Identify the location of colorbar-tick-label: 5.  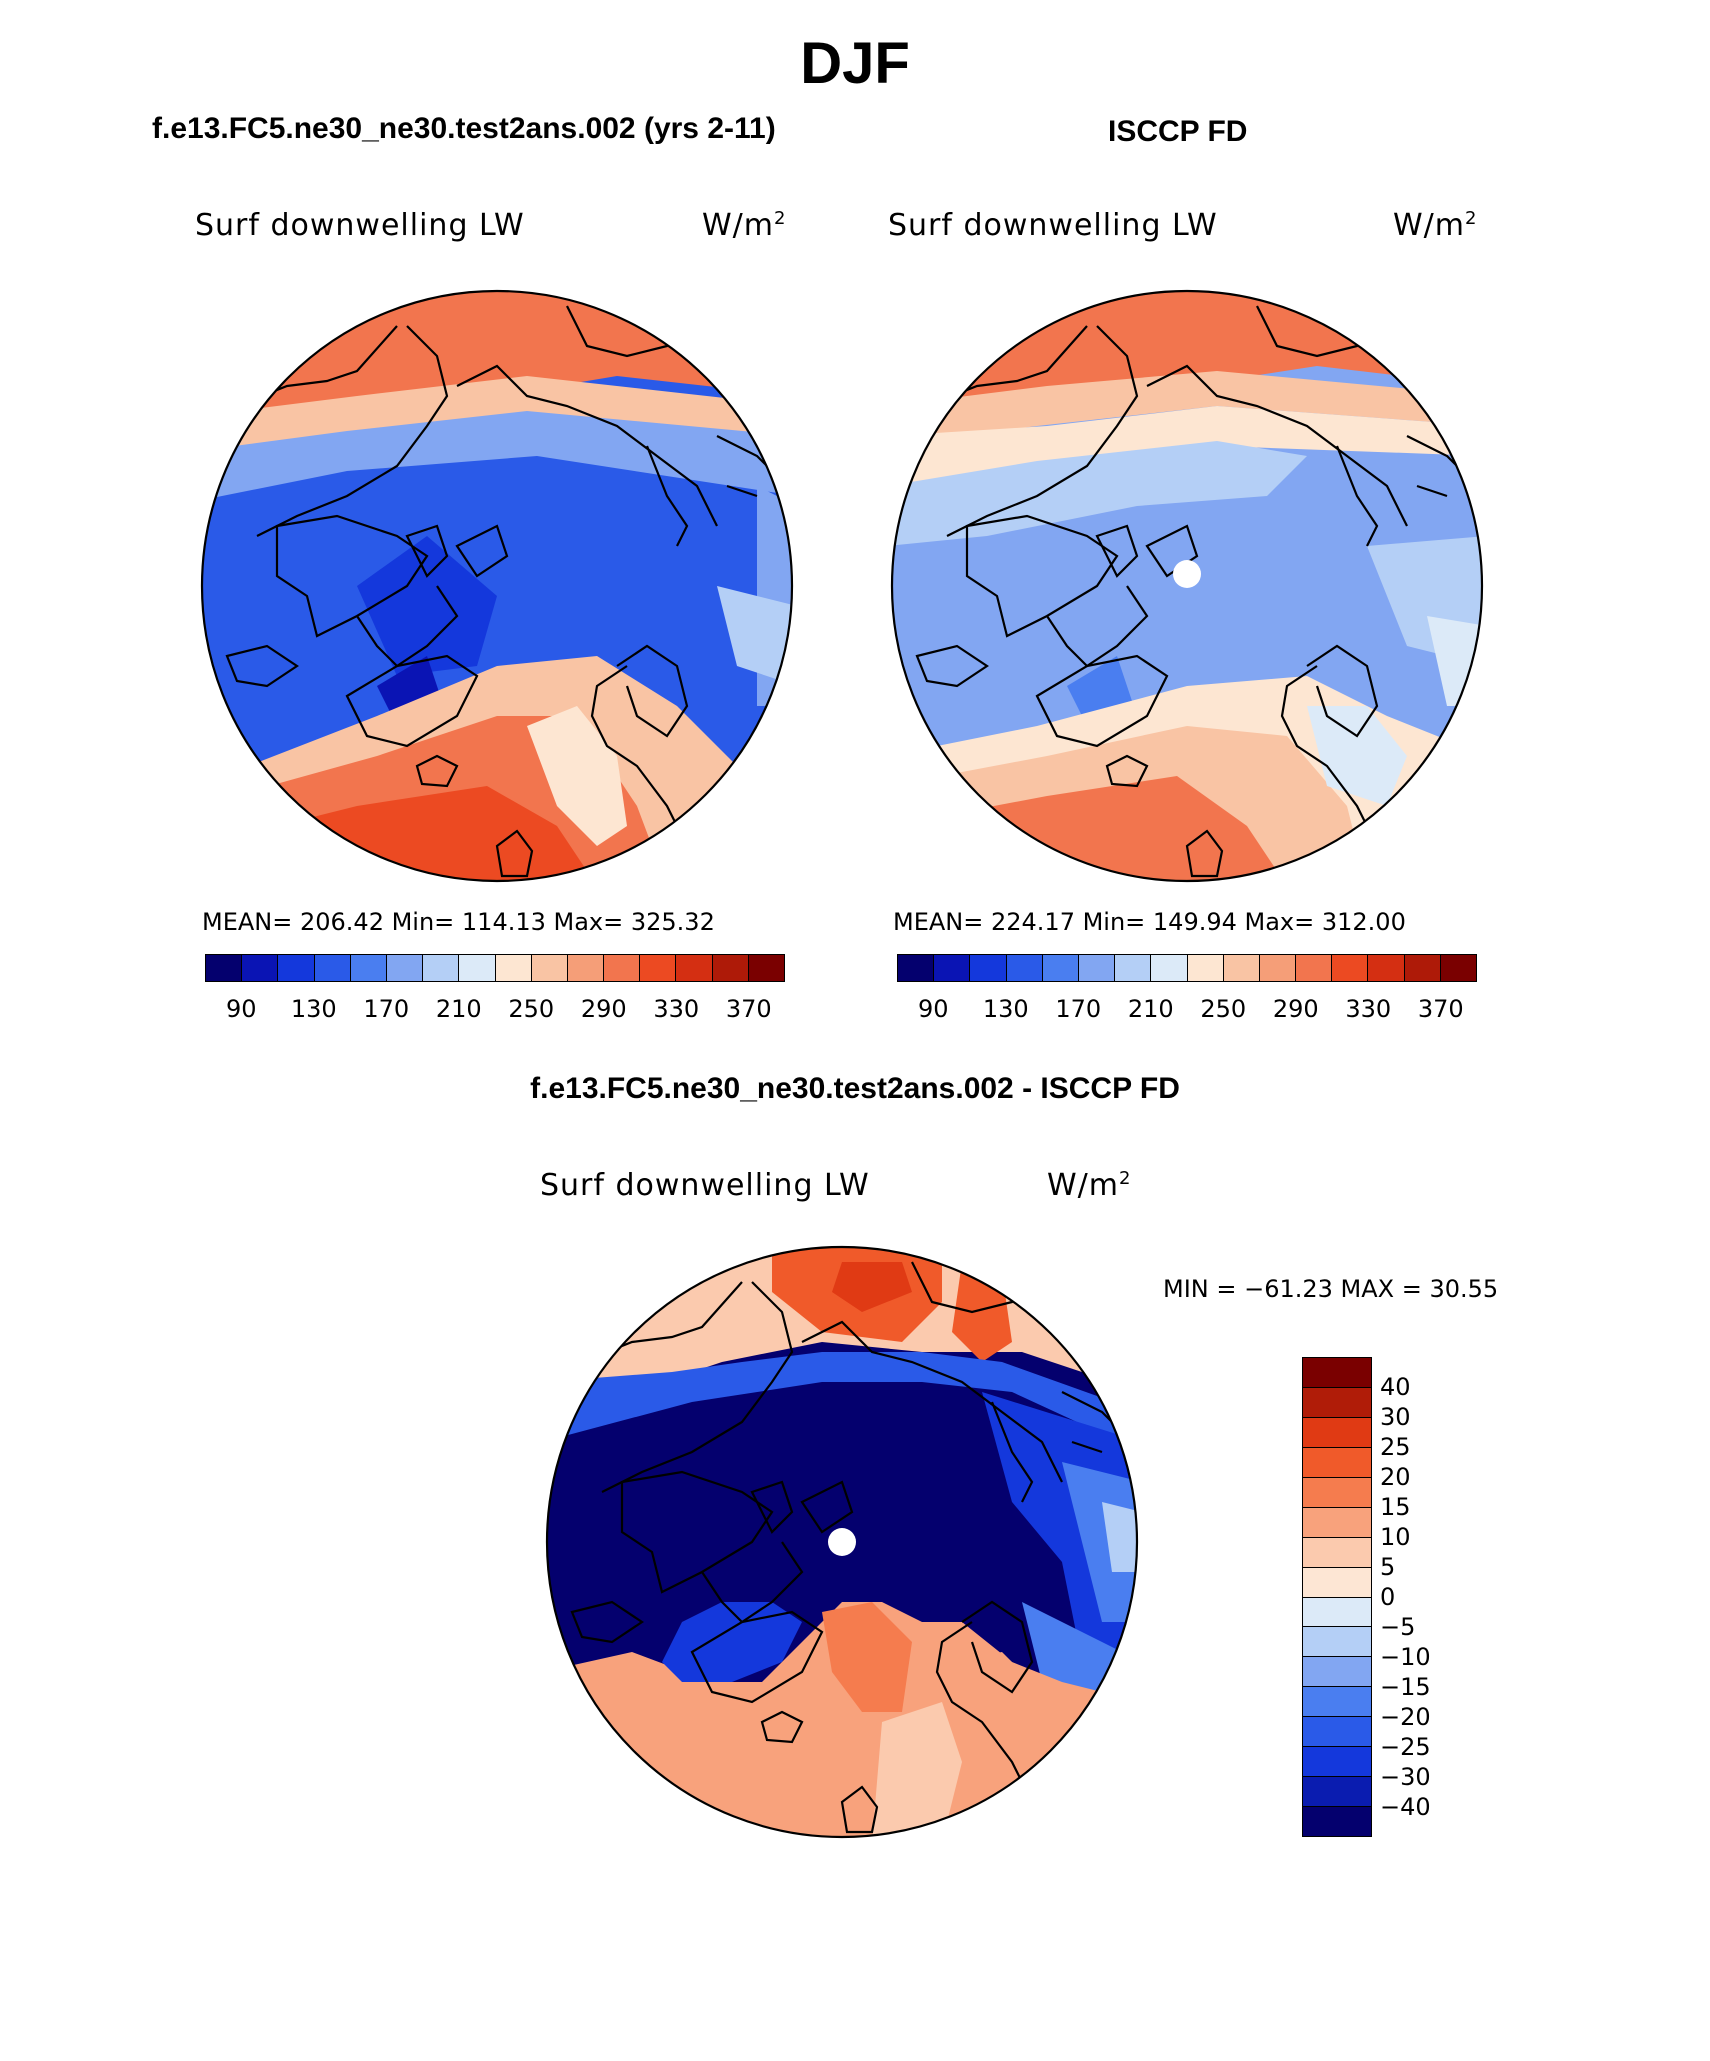
(1388, 1567).